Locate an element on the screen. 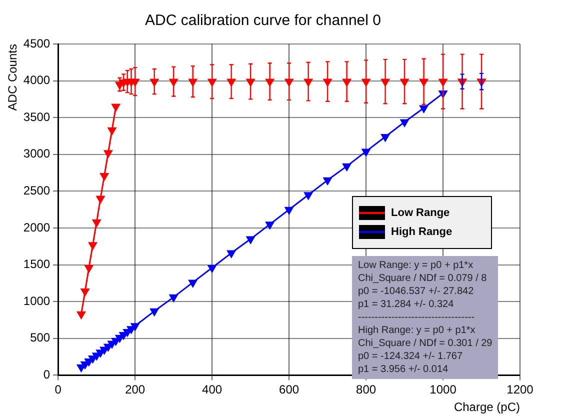 The width and height of the screenshot is (578, 419). x-tick-label: 400 is located at coordinates (212, 389).